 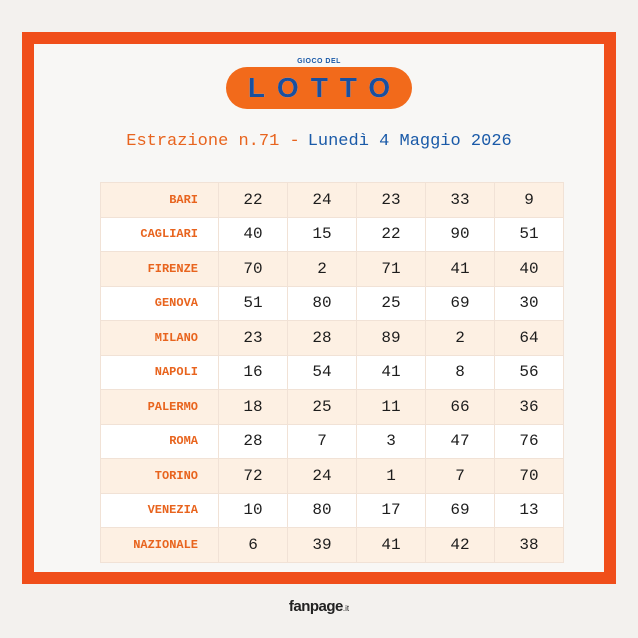 What do you see at coordinates (159, 510) in the screenshot?
I see `wheel-name: VENEZIA` at bounding box center [159, 510].